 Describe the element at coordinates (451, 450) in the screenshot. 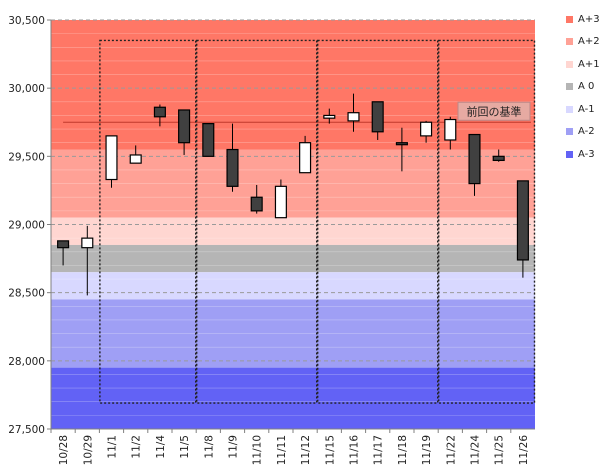

I see `x-tick-label: 11/22` at that location.